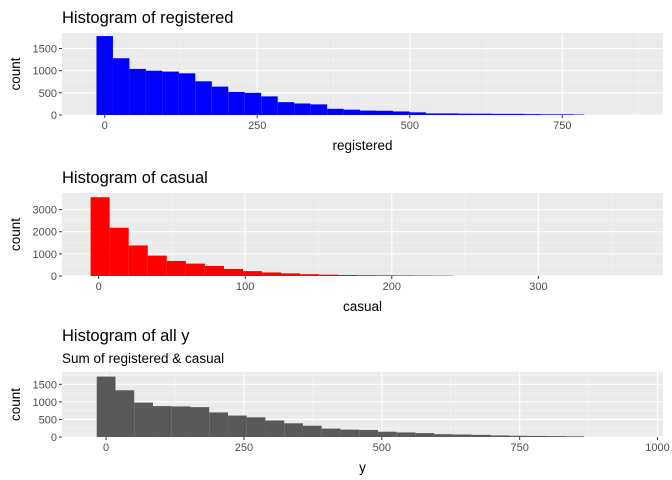 The image size is (672, 480). Describe the element at coordinates (392, 287) in the screenshot. I see `x-tick-label: 200` at that location.